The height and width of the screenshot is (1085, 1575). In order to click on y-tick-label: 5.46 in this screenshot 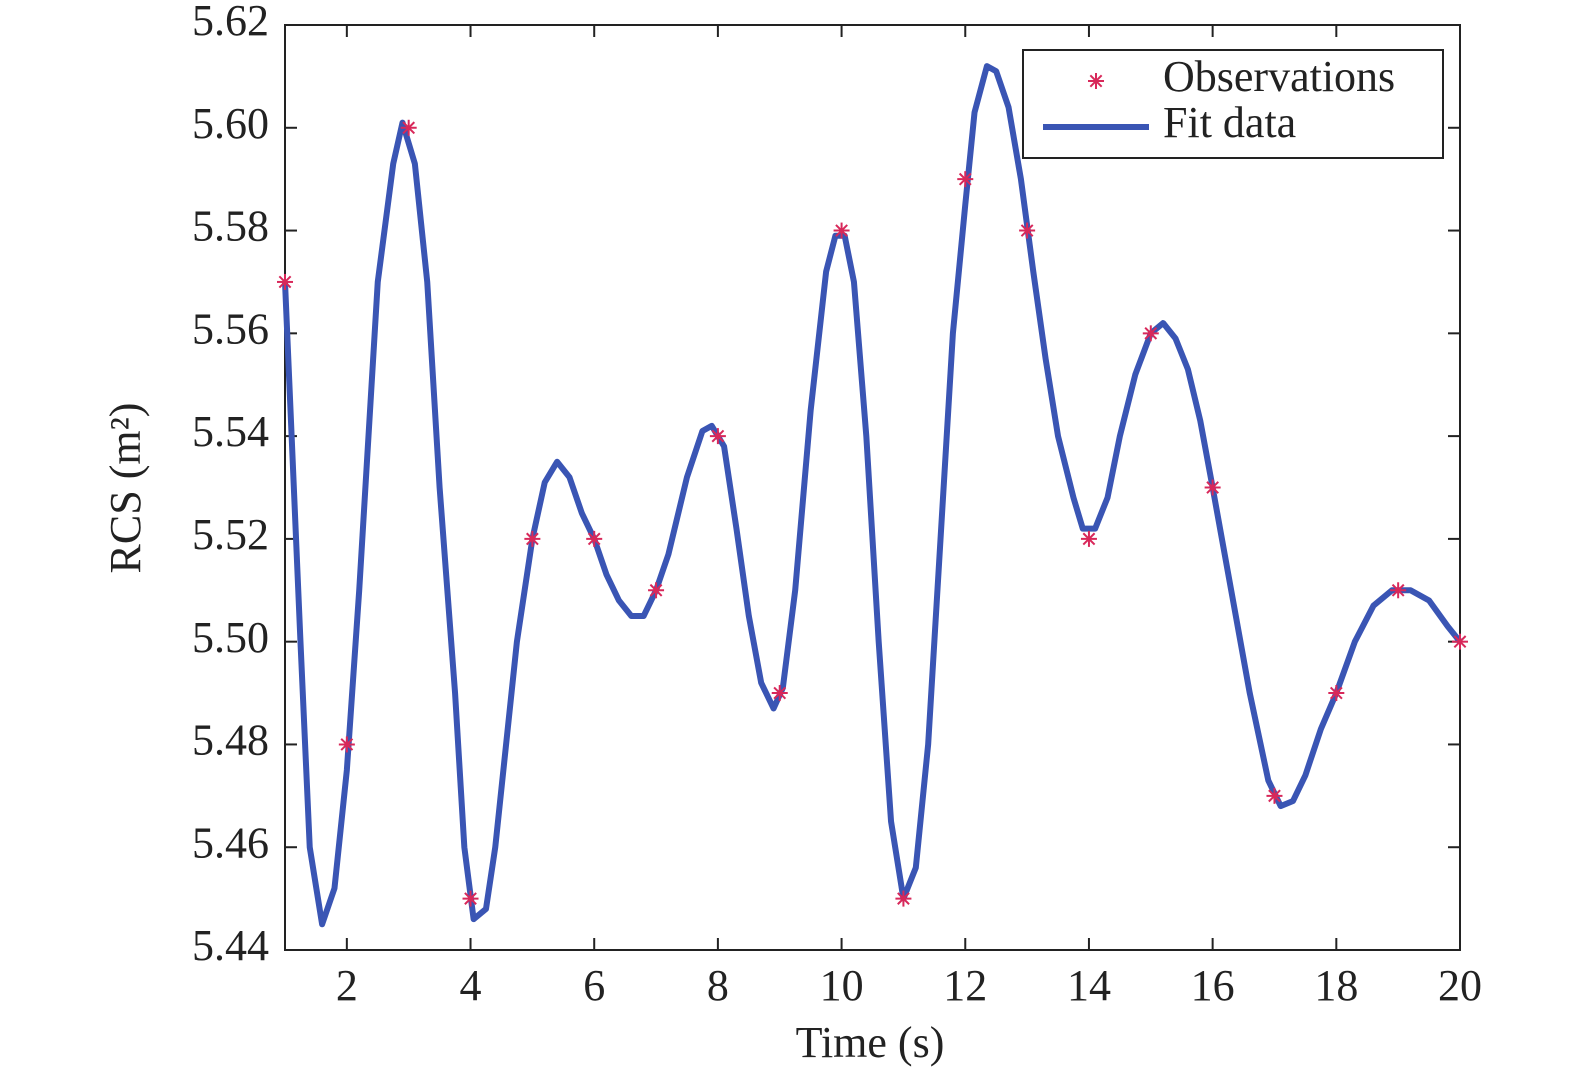, I will do `click(230, 842)`.